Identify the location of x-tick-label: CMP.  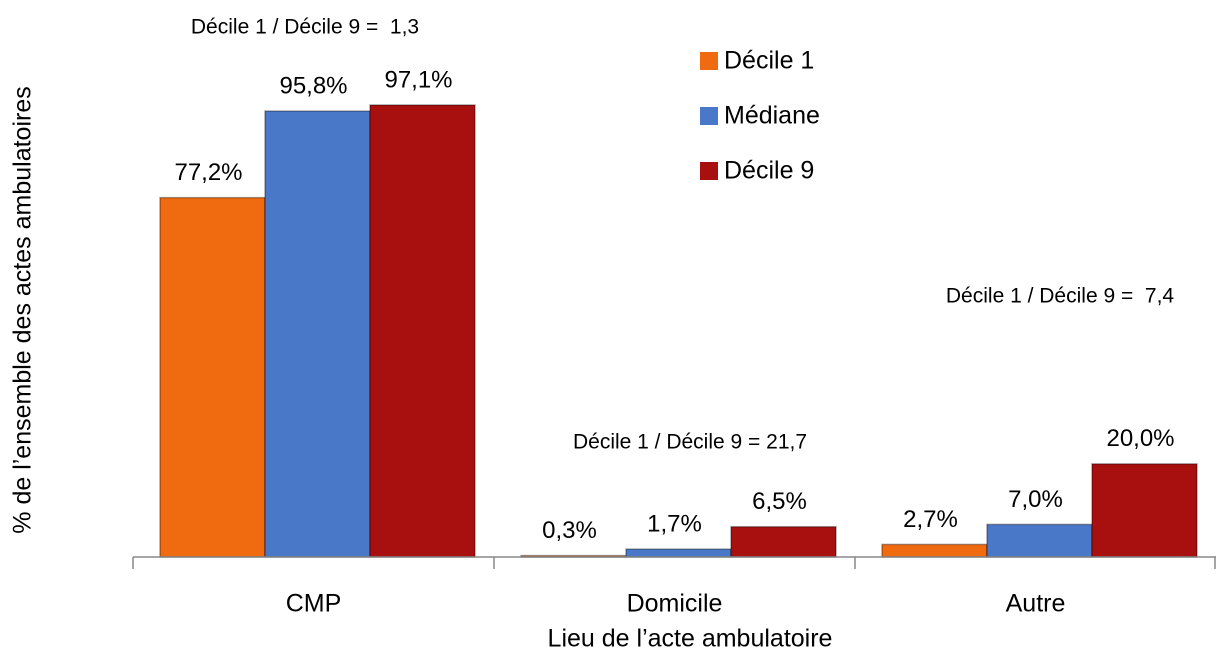
(314, 604).